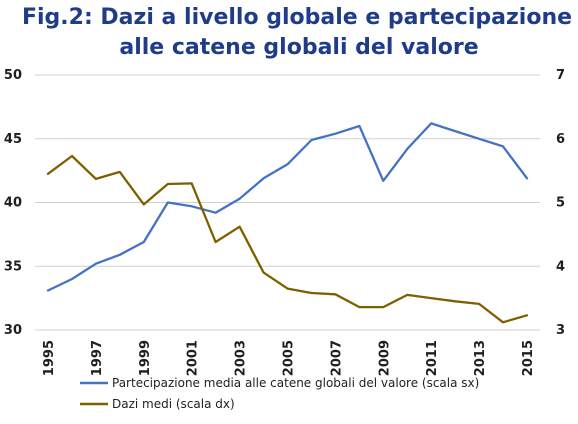 This screenshot has width=578, height=424. What do you see at coordinates (384, 358) in the screenshot?
I see `x-tick-label: 2009` at bounding box center [384, 358].